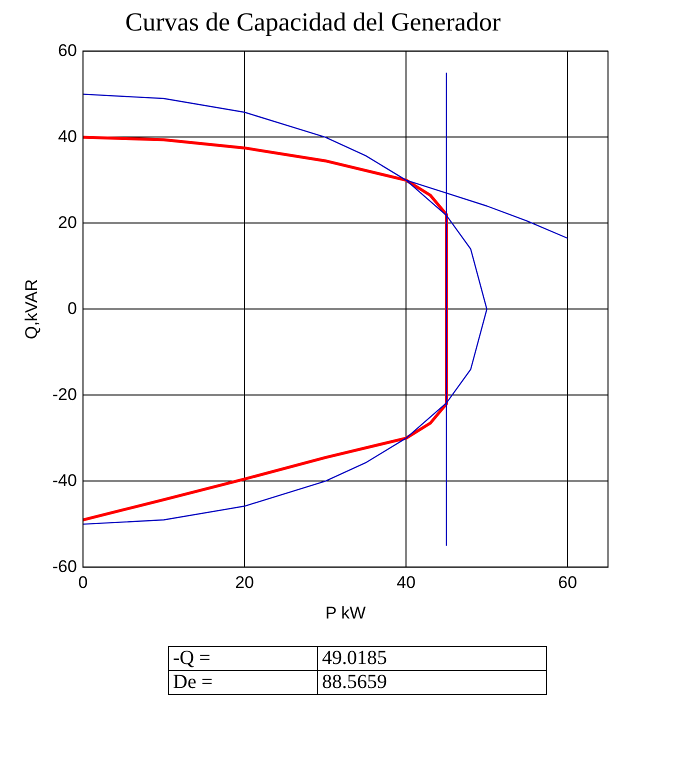  Describe the element at coordinates (244, 582) in the screenshot. I see `x-tick-label: 20` at that location.